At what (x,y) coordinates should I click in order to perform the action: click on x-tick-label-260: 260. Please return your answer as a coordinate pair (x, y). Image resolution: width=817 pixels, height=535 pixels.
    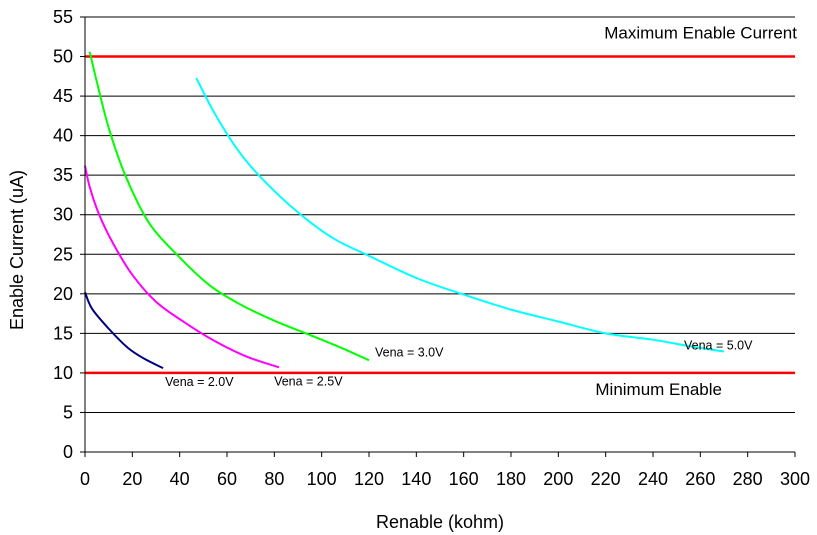
    Looking at the image, I should click on (700, 479).